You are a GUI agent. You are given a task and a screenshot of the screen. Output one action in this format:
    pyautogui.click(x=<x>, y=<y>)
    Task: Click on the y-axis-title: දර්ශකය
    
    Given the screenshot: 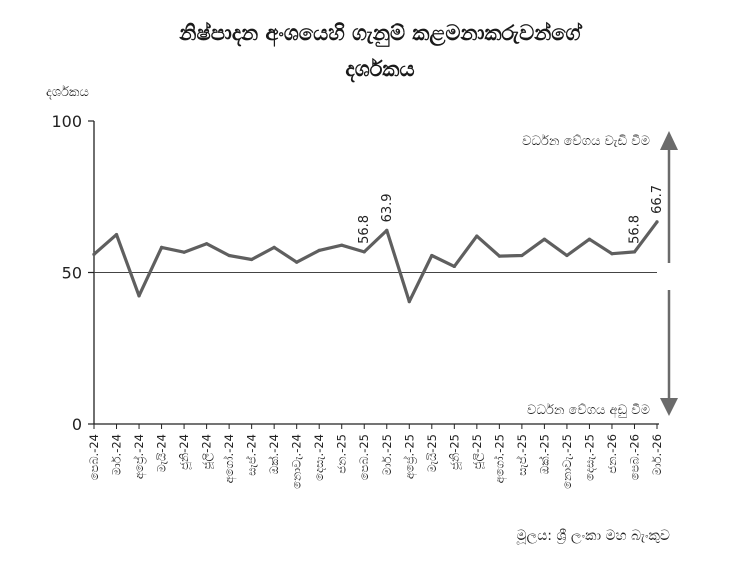 What is the action you would take?
    pyautogui.click(x=67, y=92)
    